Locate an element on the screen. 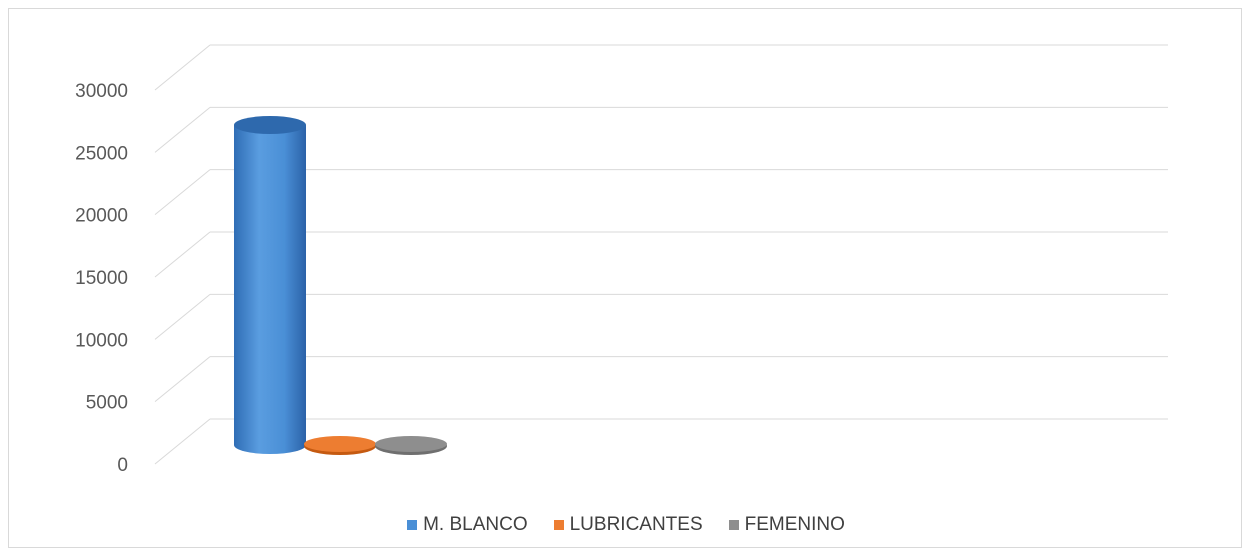 This screenshot has height=555, width=1252. y-tick-label: 30000 is located at coordinates (101, 91).